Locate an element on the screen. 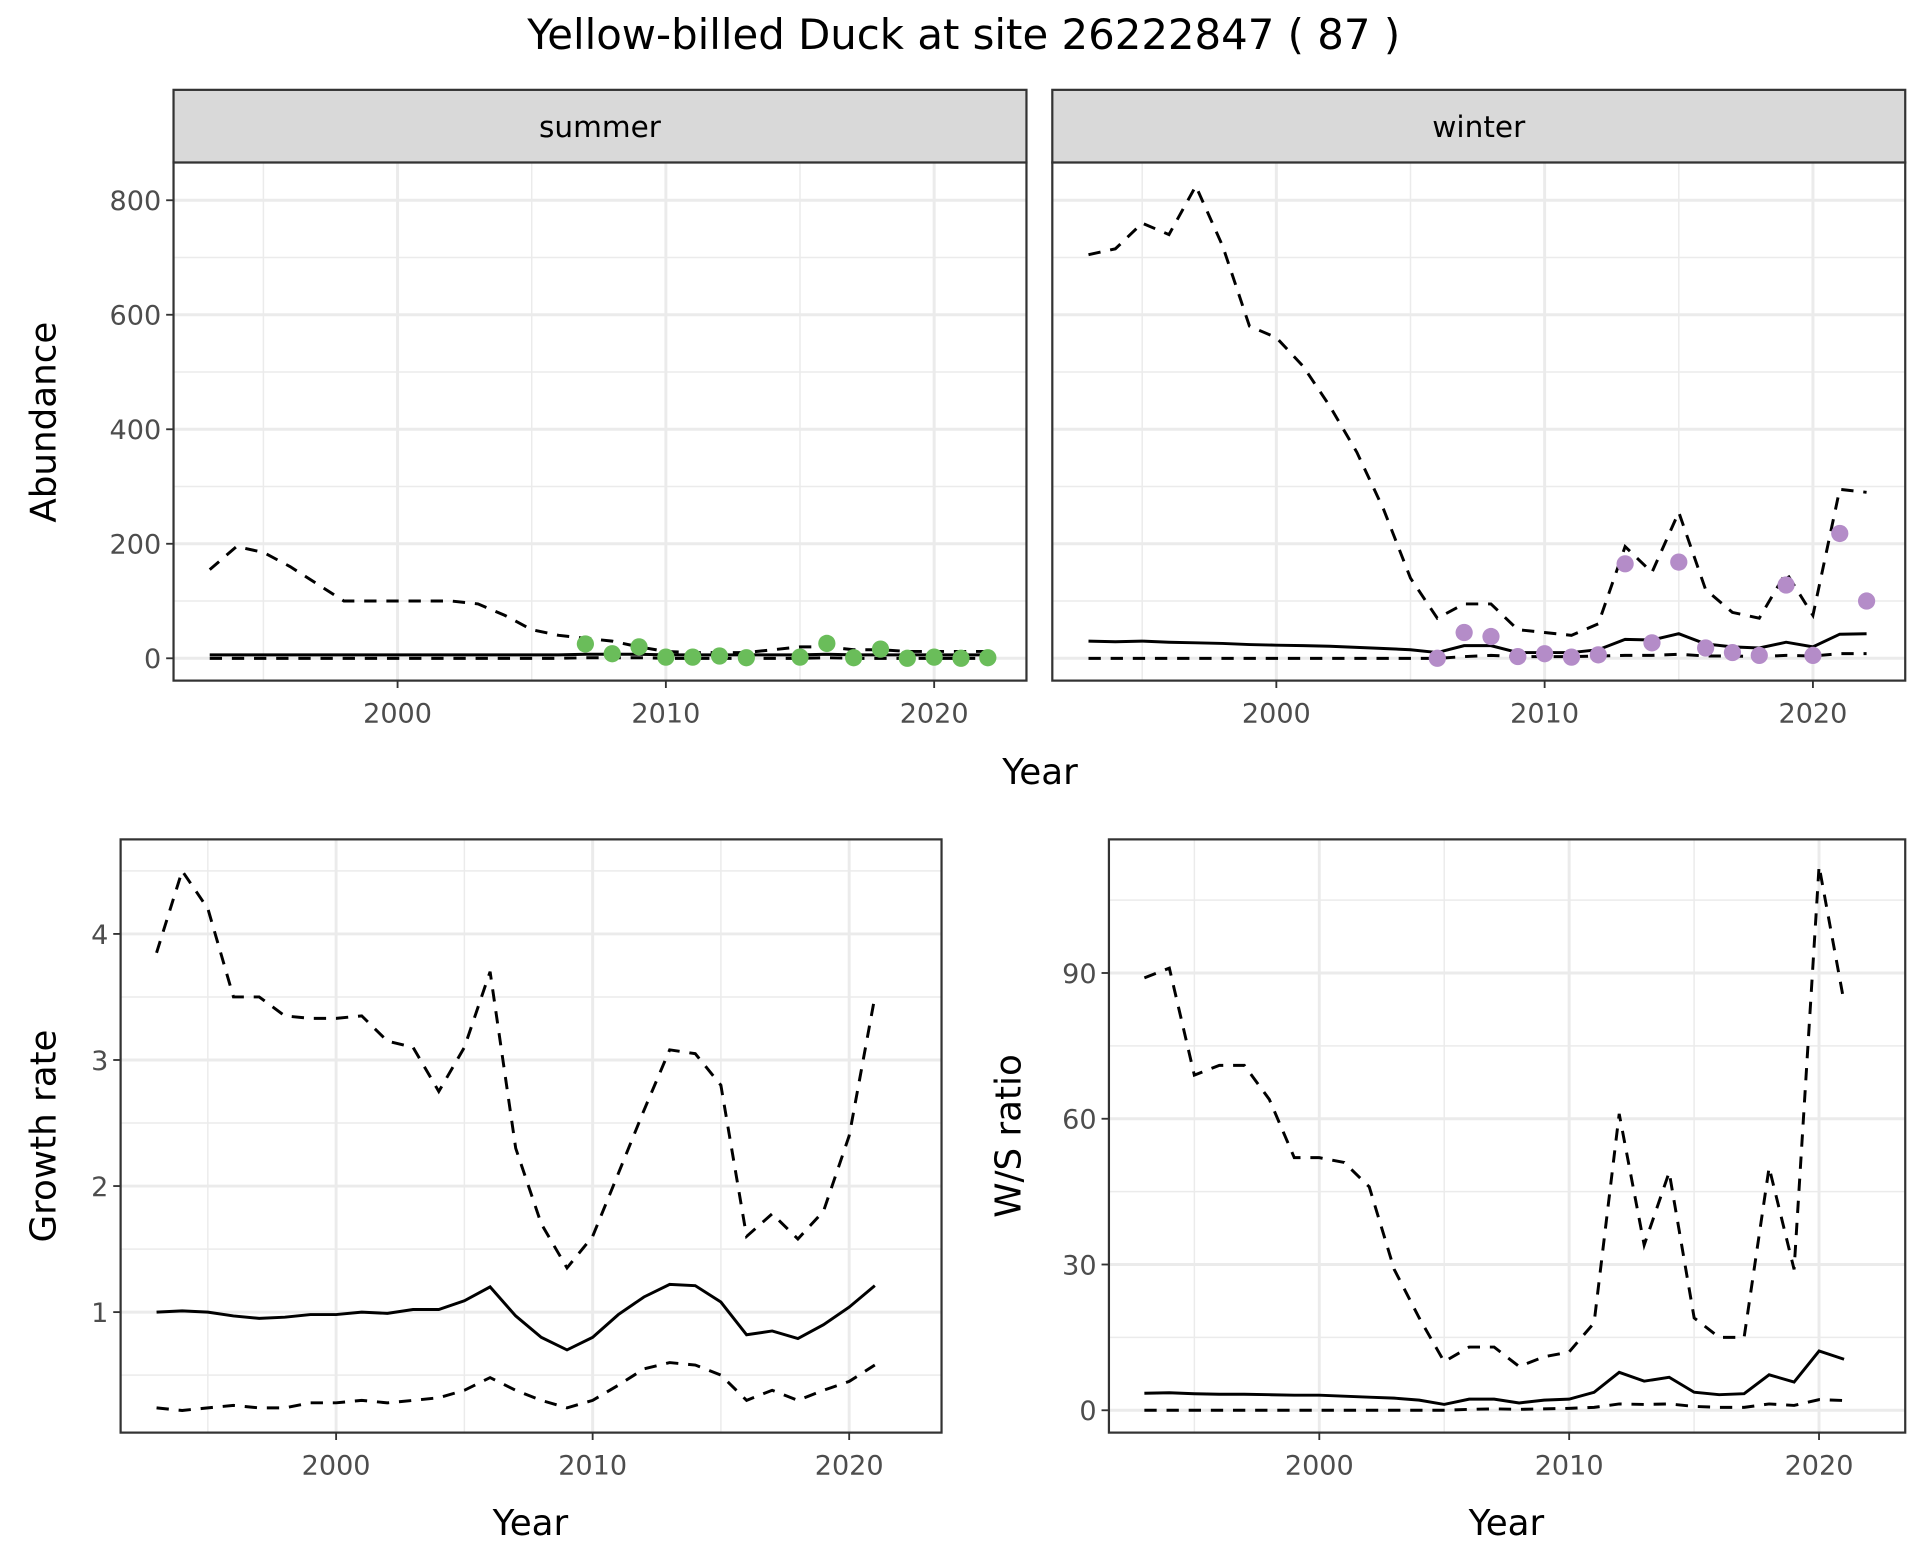 This screenshot has width=1920, height=1560. facet-strip-label: summer is located at coordinates (600, 127).